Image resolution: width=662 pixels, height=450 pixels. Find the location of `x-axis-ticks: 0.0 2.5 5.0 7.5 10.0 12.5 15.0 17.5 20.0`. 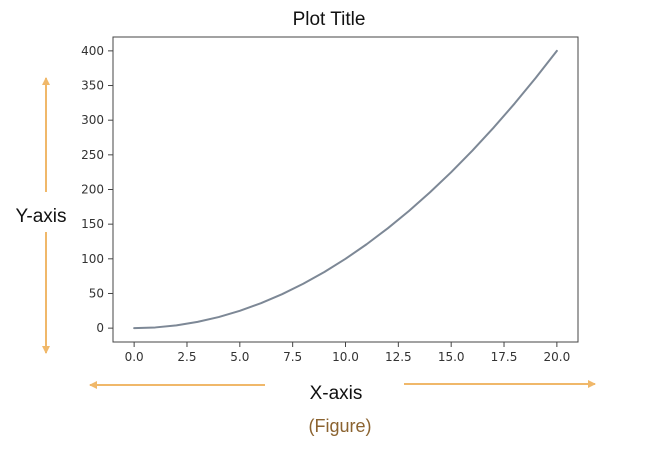

x-axis-ticks: 0.0 2.5 5.0 7.5 10.0 12.5 15.0 17.5 20.0 is located at coordinates (348, 353).